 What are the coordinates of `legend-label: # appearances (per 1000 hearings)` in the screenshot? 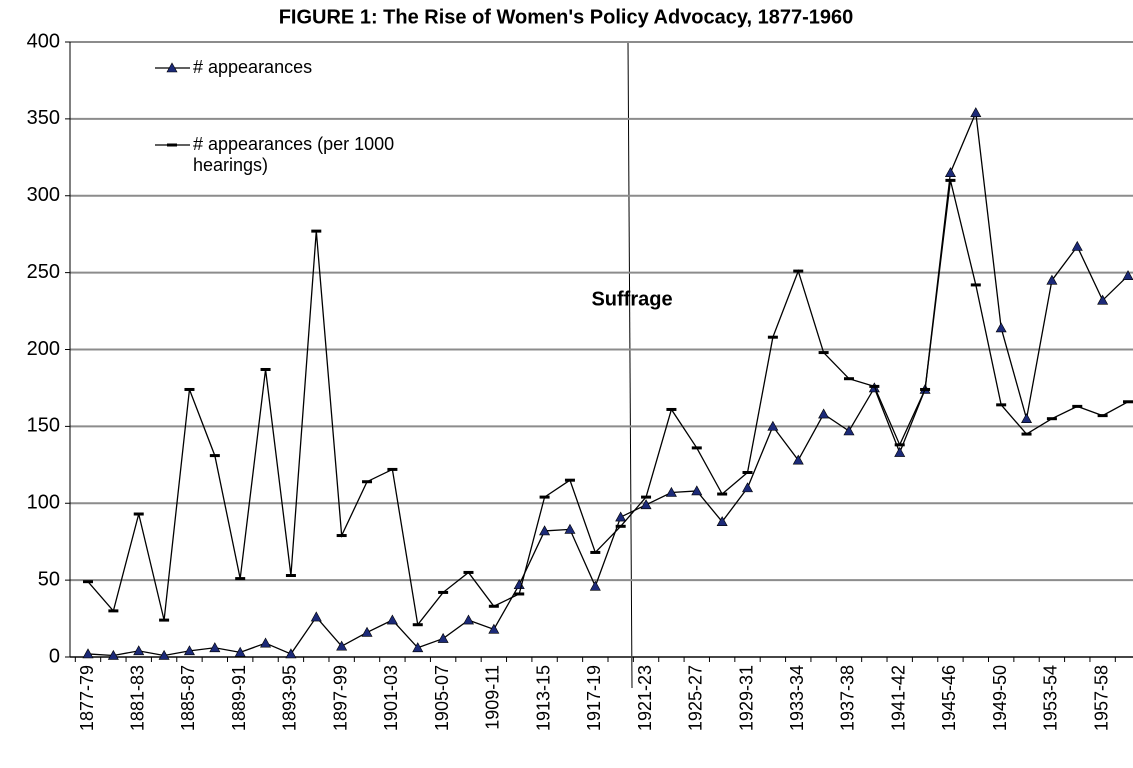 It's located at (294, 154).